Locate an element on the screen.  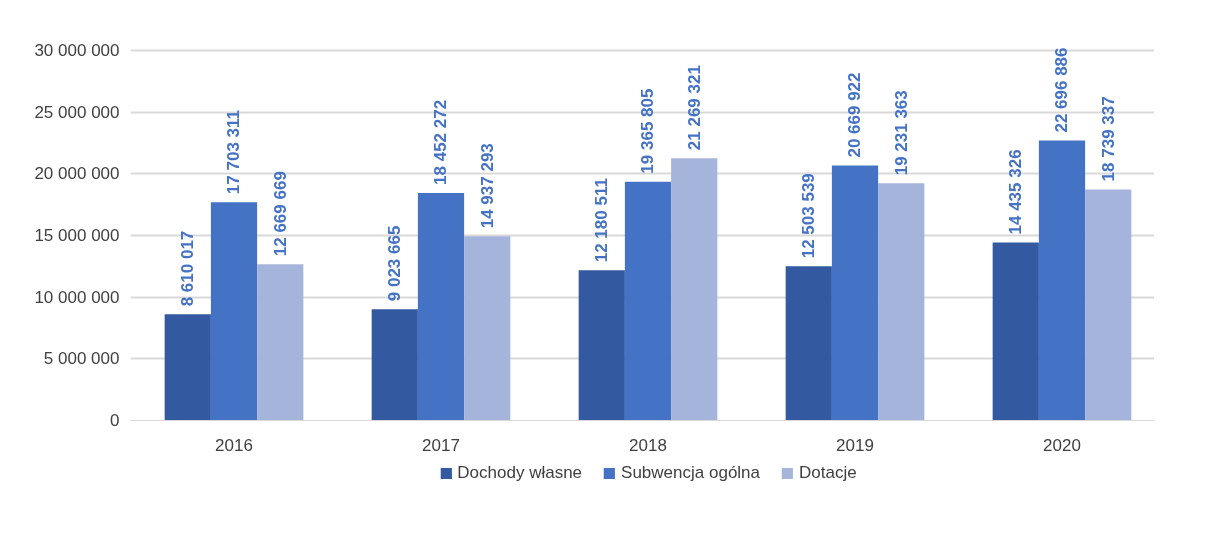
data-label: 12 503 539 is located at coordinates (809, 216).